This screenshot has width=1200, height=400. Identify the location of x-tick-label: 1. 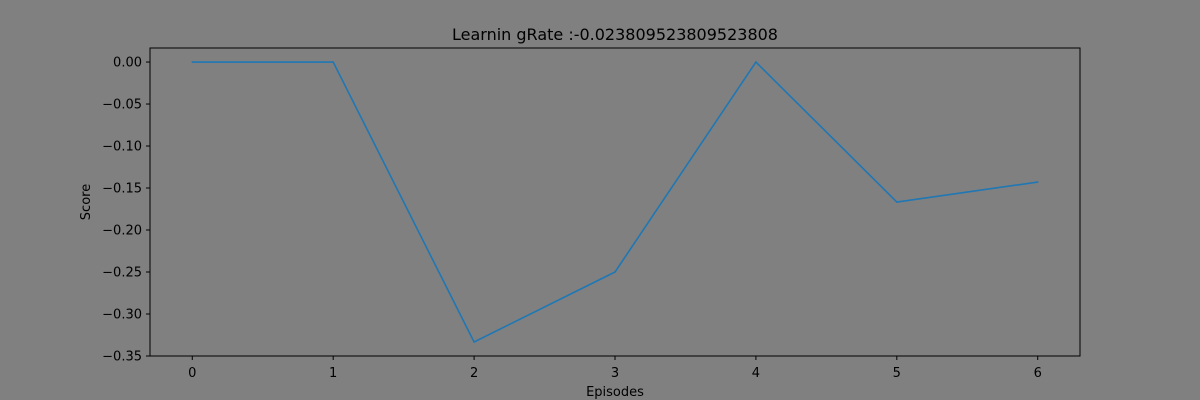
(333, 373).